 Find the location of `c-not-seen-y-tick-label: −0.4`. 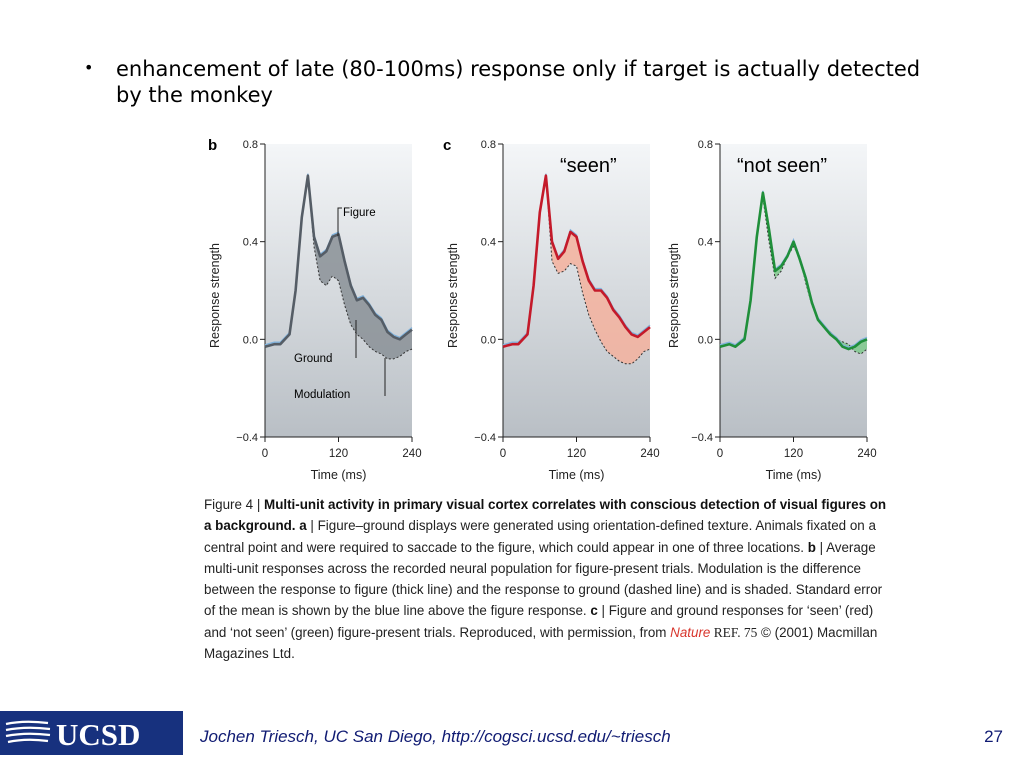

c-not-seen-y-tick-label: −0.4 is located at coordinates (702, 438).